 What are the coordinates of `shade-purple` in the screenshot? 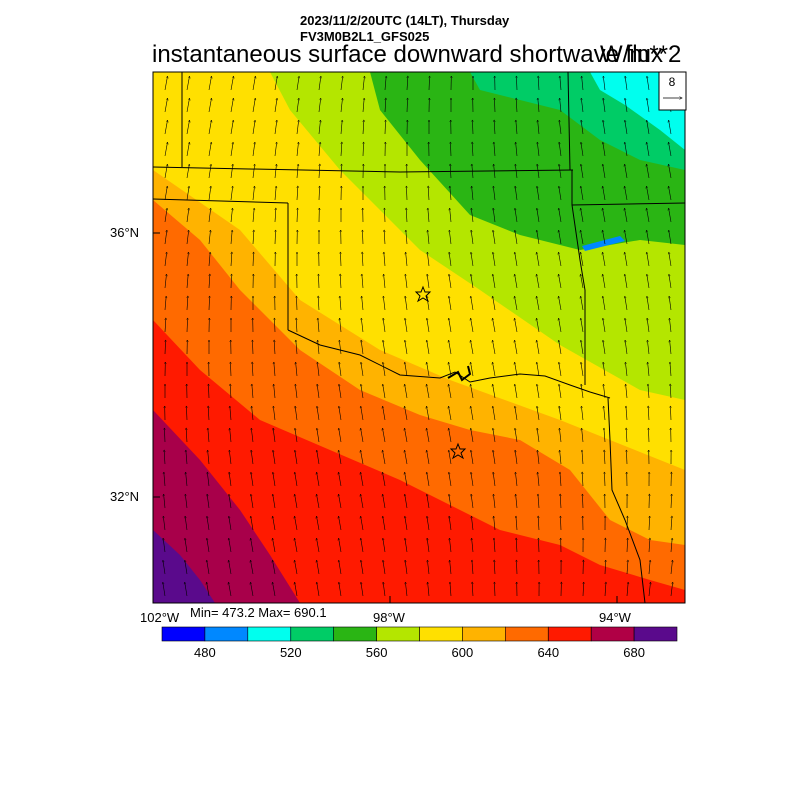 It's located at (184, 566).